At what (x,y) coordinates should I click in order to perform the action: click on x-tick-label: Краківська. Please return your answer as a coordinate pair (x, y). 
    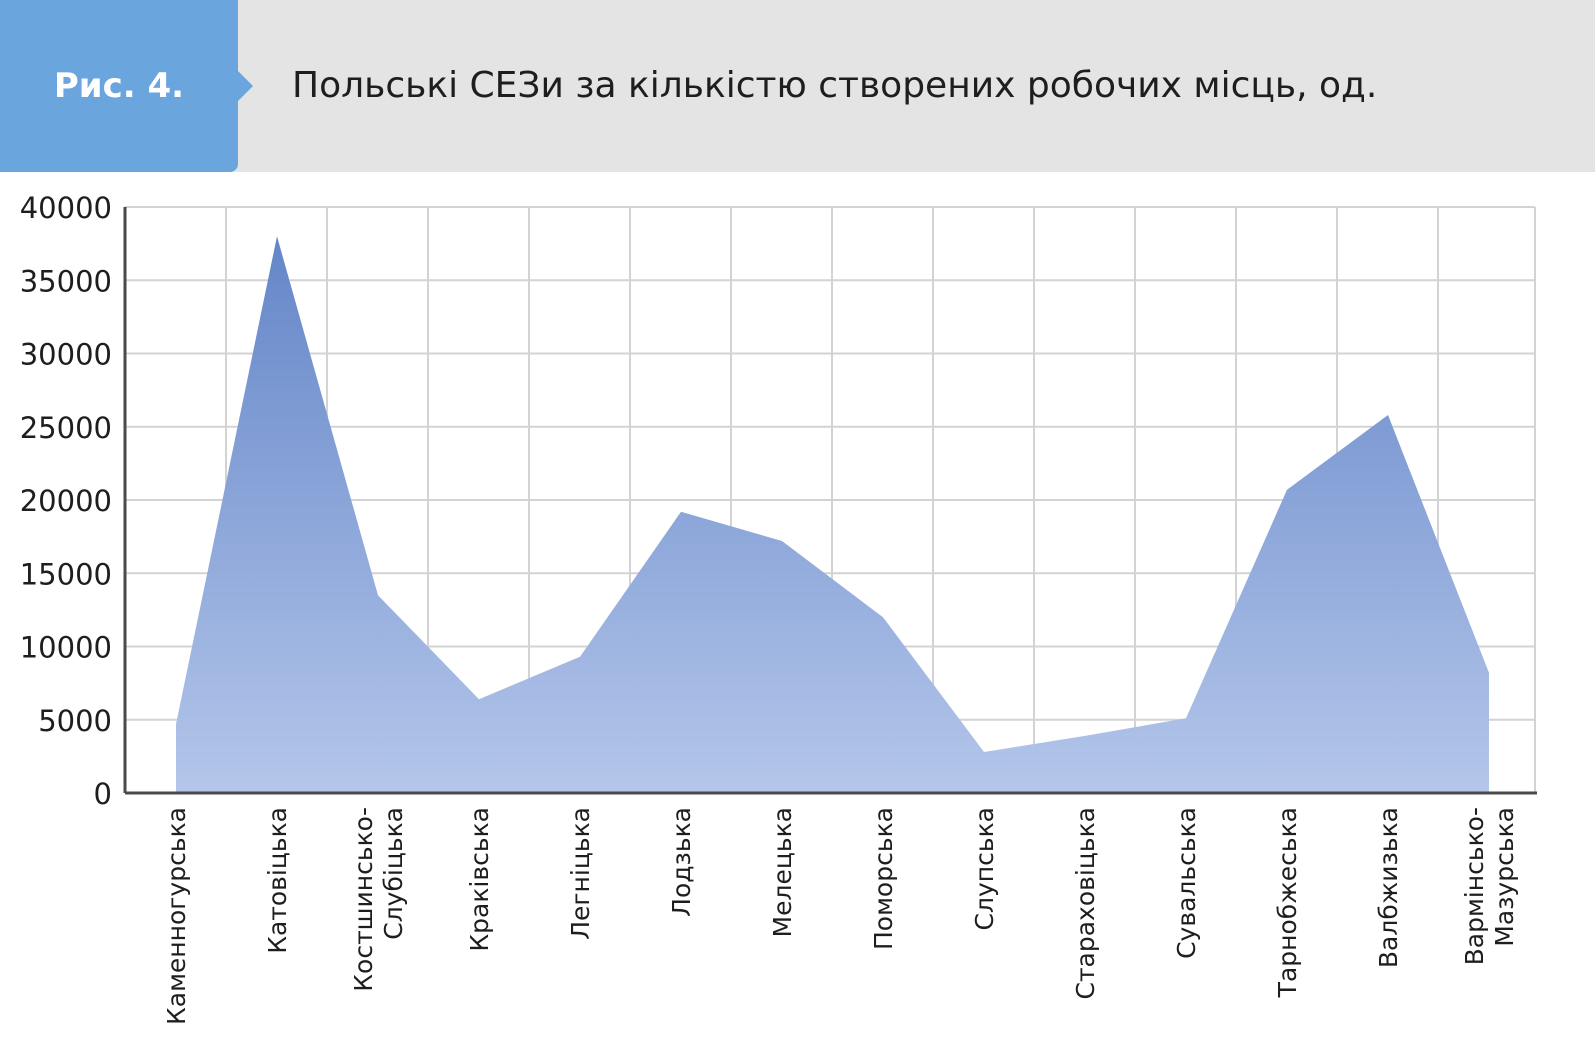
    Looking at the image, I should click on (479, 879).